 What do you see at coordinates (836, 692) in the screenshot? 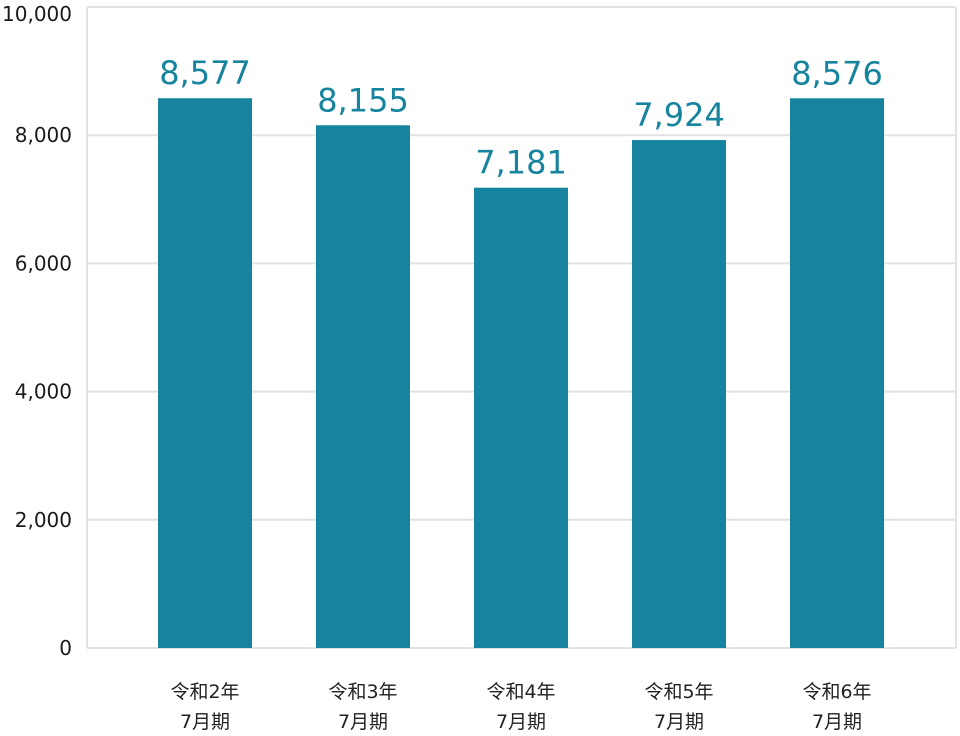
I see `x-category-label: 令和6年` at bounding box center [836, 692].